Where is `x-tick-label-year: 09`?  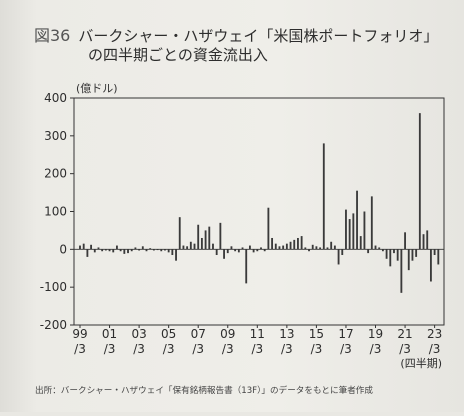
x-tick-label-year: 09 is located at coordinates (227, 334).